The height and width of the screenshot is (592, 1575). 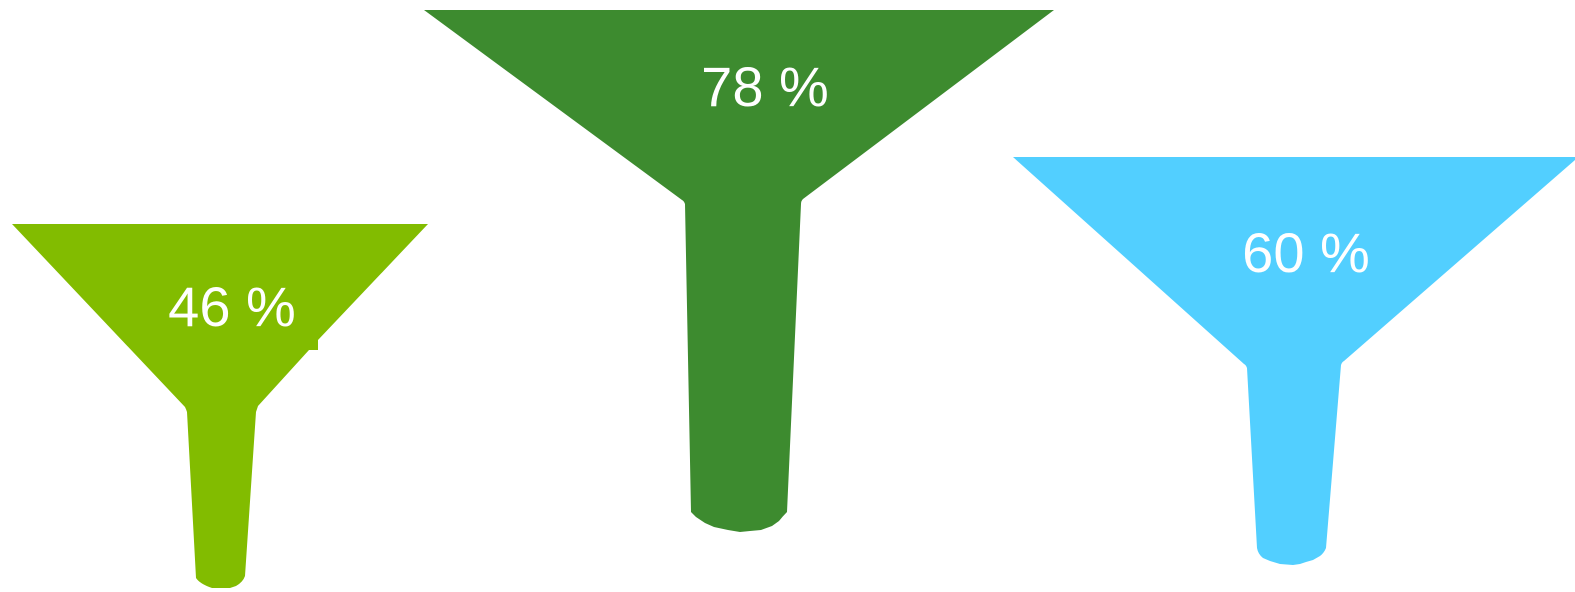 What do you see at coordinates (232, 306) in the screenshot?
I see `funnel-label-46: 46 %` at bounding box center [232, 306].